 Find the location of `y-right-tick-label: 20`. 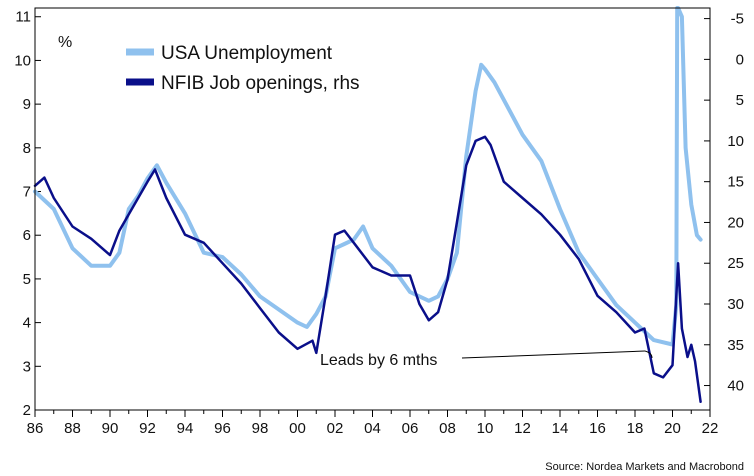

y-right-tick-label: 20 is located at coordinates (735, 222).